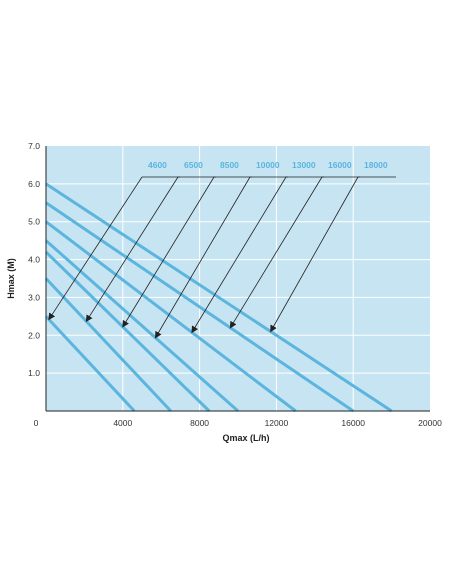 The height and width of the screenshot is (584, 452). What do you see at coordinates (304, 165) in the screenshot?
I see `series-label-13000: 13000` at bounding box center [304, 165].